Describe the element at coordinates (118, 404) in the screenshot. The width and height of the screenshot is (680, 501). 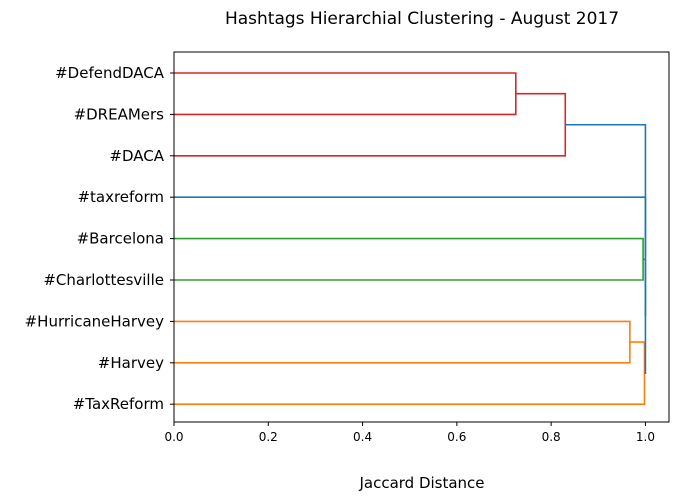
I see `leaf-label: #TaxReform` at that location.